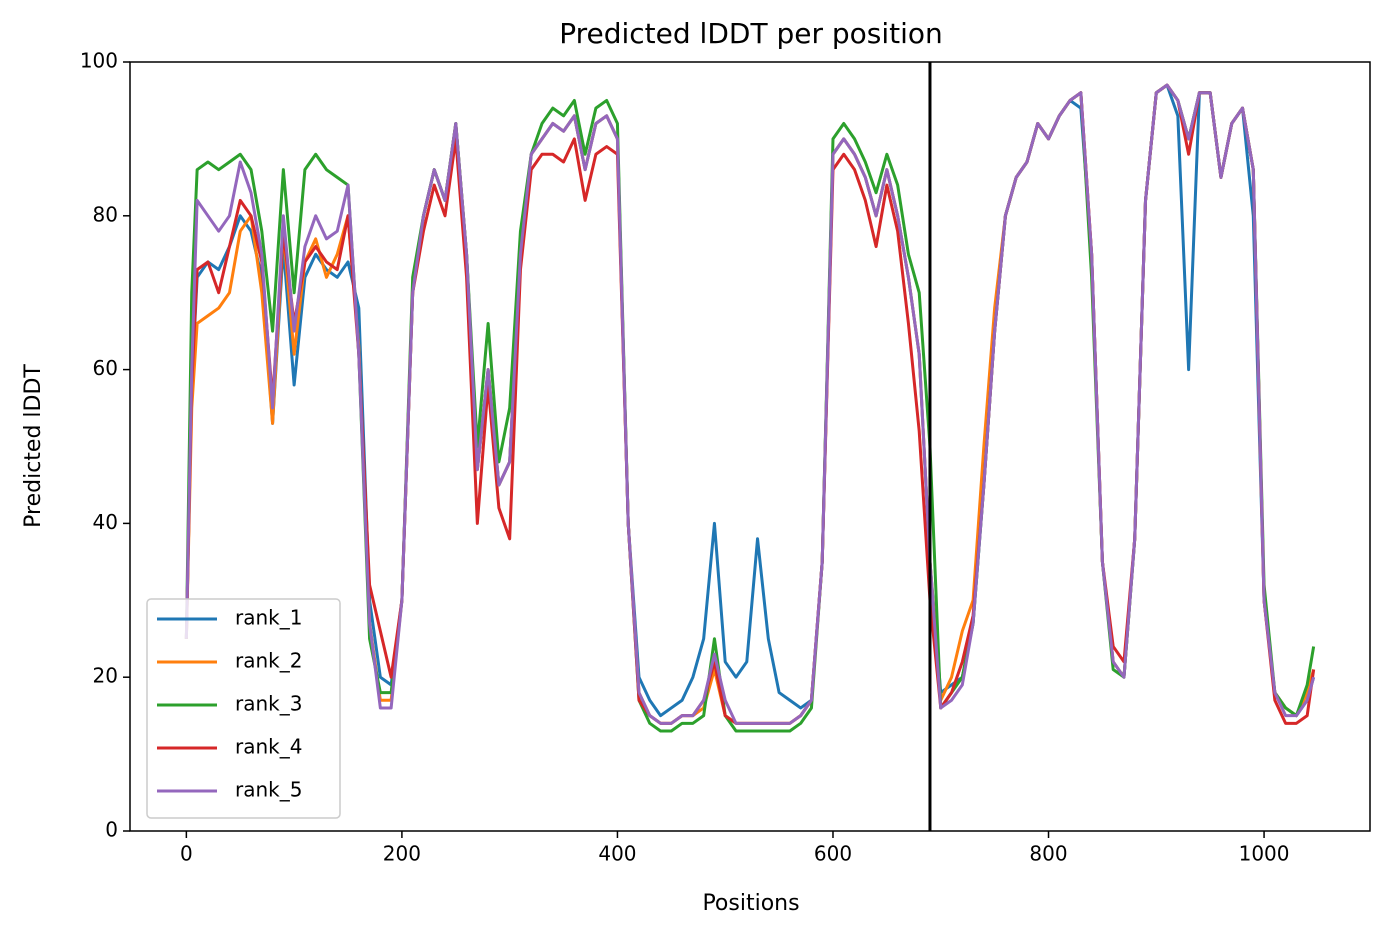  What do you see at coordinates (105, 676) in the screenshot?
I see `y-tick-label: 20` at bounding box center [105, 676].